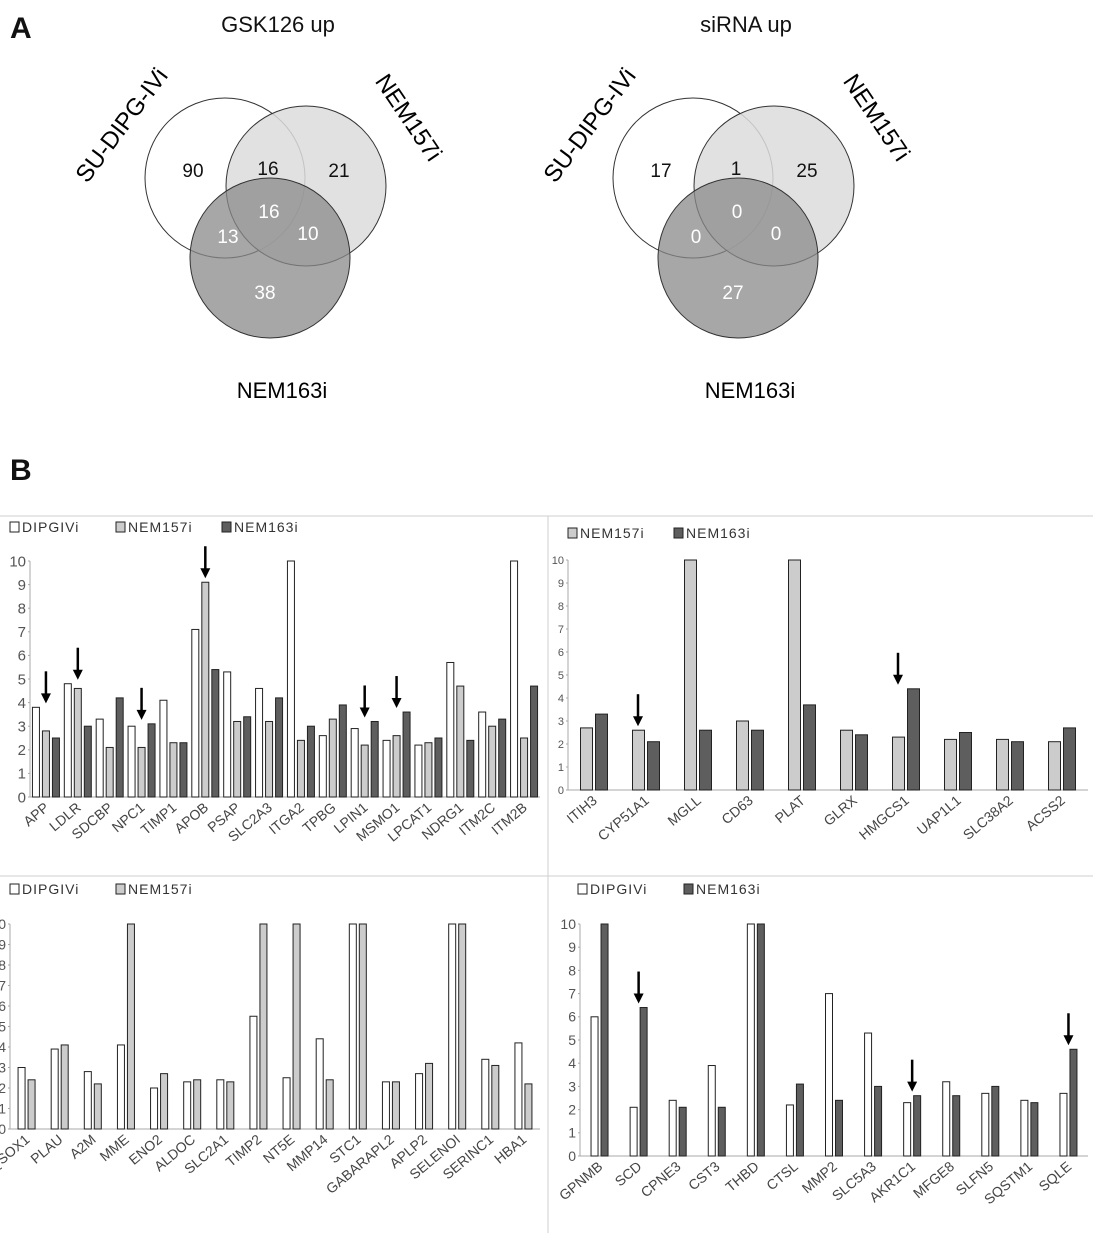  I want to click on bar-NEM157i-MMP14, so click(329, 1104).